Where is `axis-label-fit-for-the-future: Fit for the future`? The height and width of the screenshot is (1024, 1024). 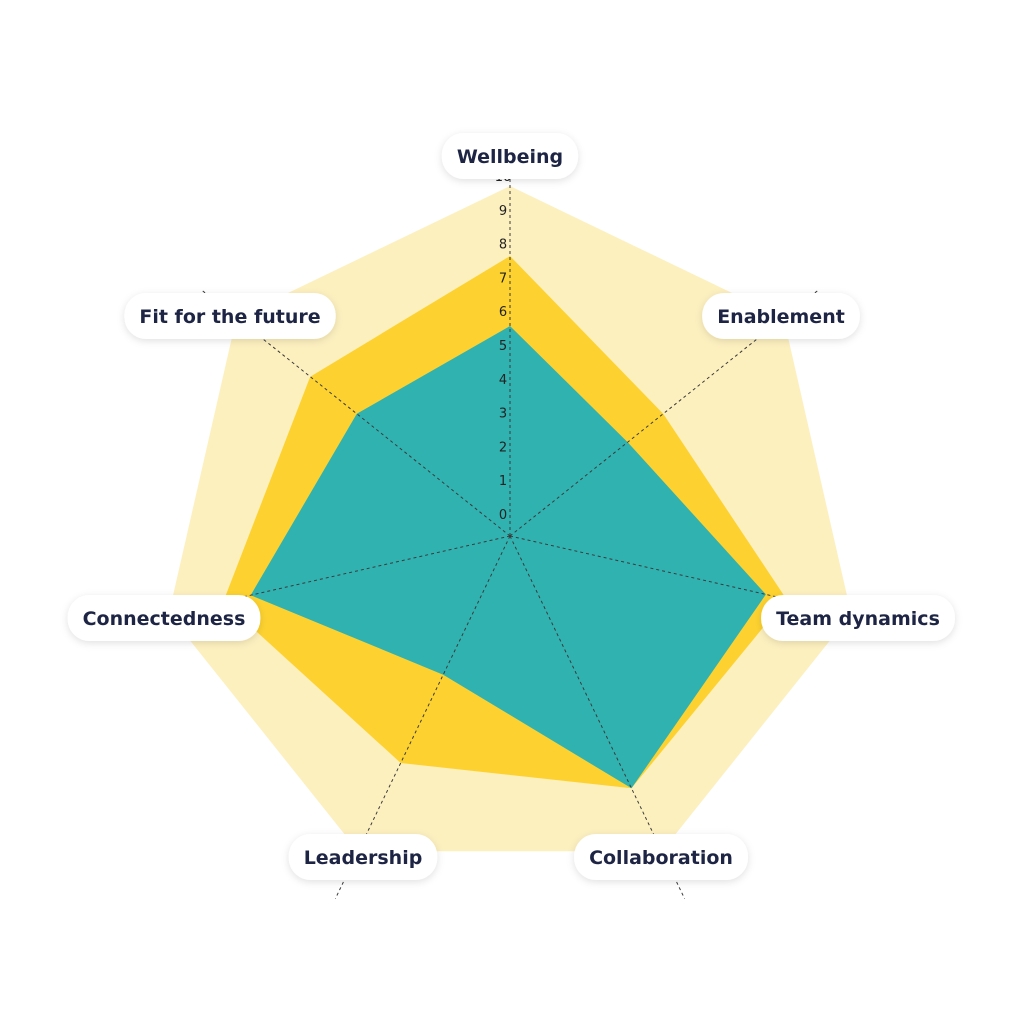
axis-label-fit-for-the-future: Fit for the future is located at coordinates (230, 316).